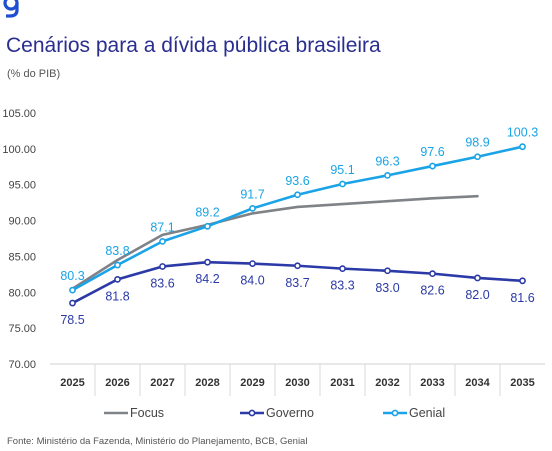  I want to click on x-tick-label: 2030, so click(297, 383).